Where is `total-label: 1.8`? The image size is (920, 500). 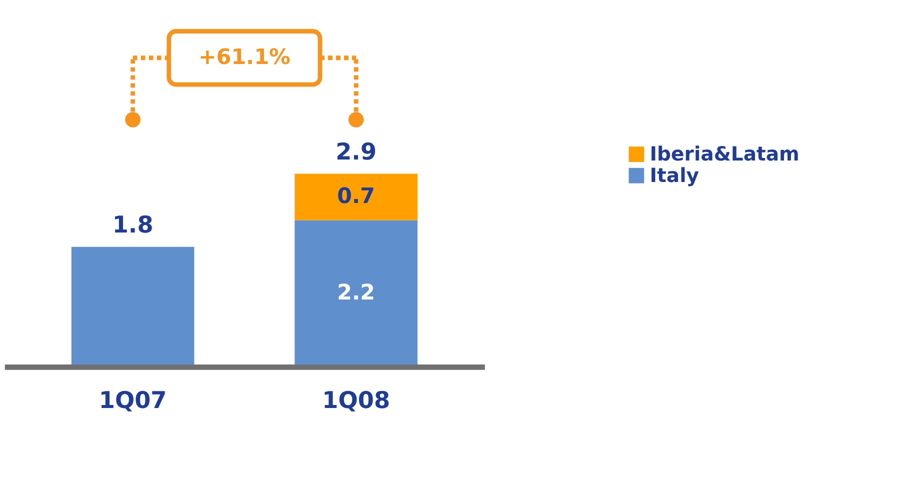
total-label: 1.8 is located at coordinates (133, 225).